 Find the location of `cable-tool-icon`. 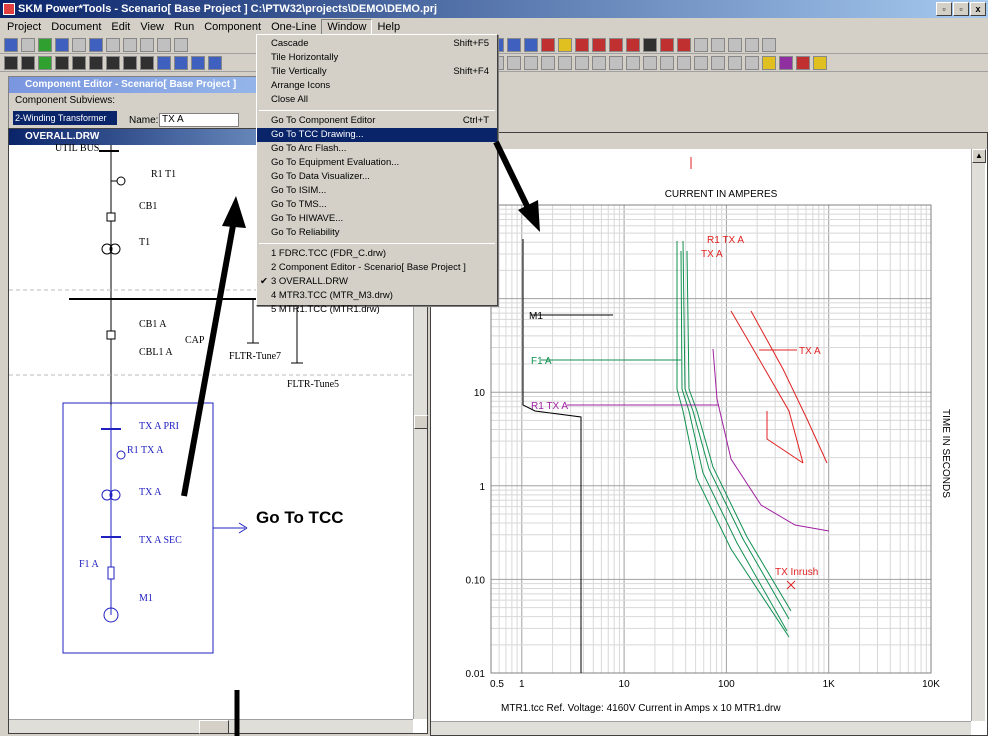

cable-tool-icon is located at coordinates (28, 62).